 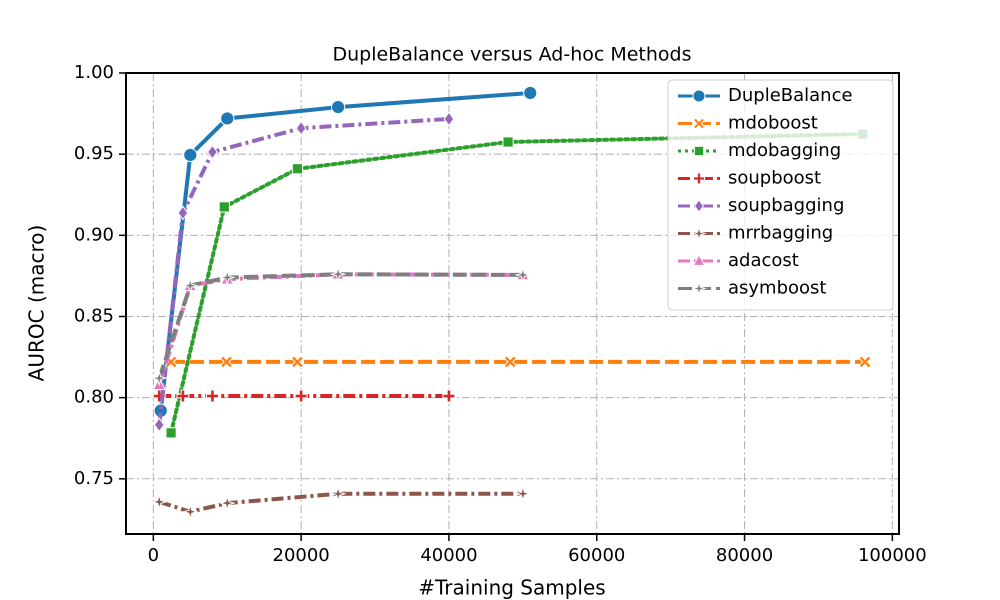 What do you see at coordinates (511, 588) in the screenshot?
I see `x-axis-label: #Training Samples` at bounding box center [511, 588].